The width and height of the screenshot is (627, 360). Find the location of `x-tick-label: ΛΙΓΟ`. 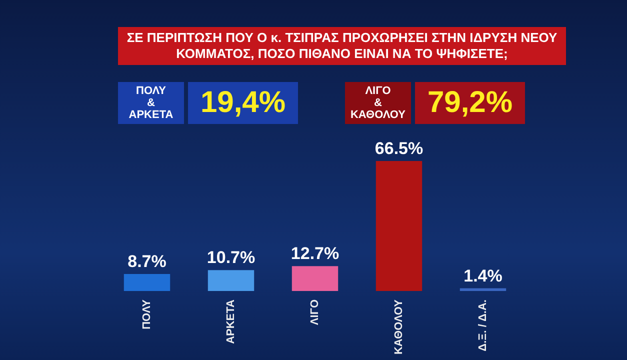

x-tick-label: ΛΙΓΟ is located at coordinates (315, 312).